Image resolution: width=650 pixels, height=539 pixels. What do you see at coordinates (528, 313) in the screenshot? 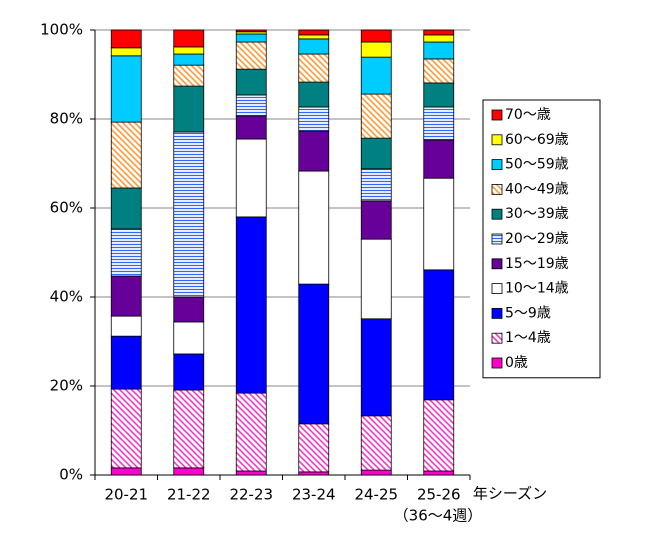
I see `legend-label: 5～9歳` at bounding box center [528, 313].